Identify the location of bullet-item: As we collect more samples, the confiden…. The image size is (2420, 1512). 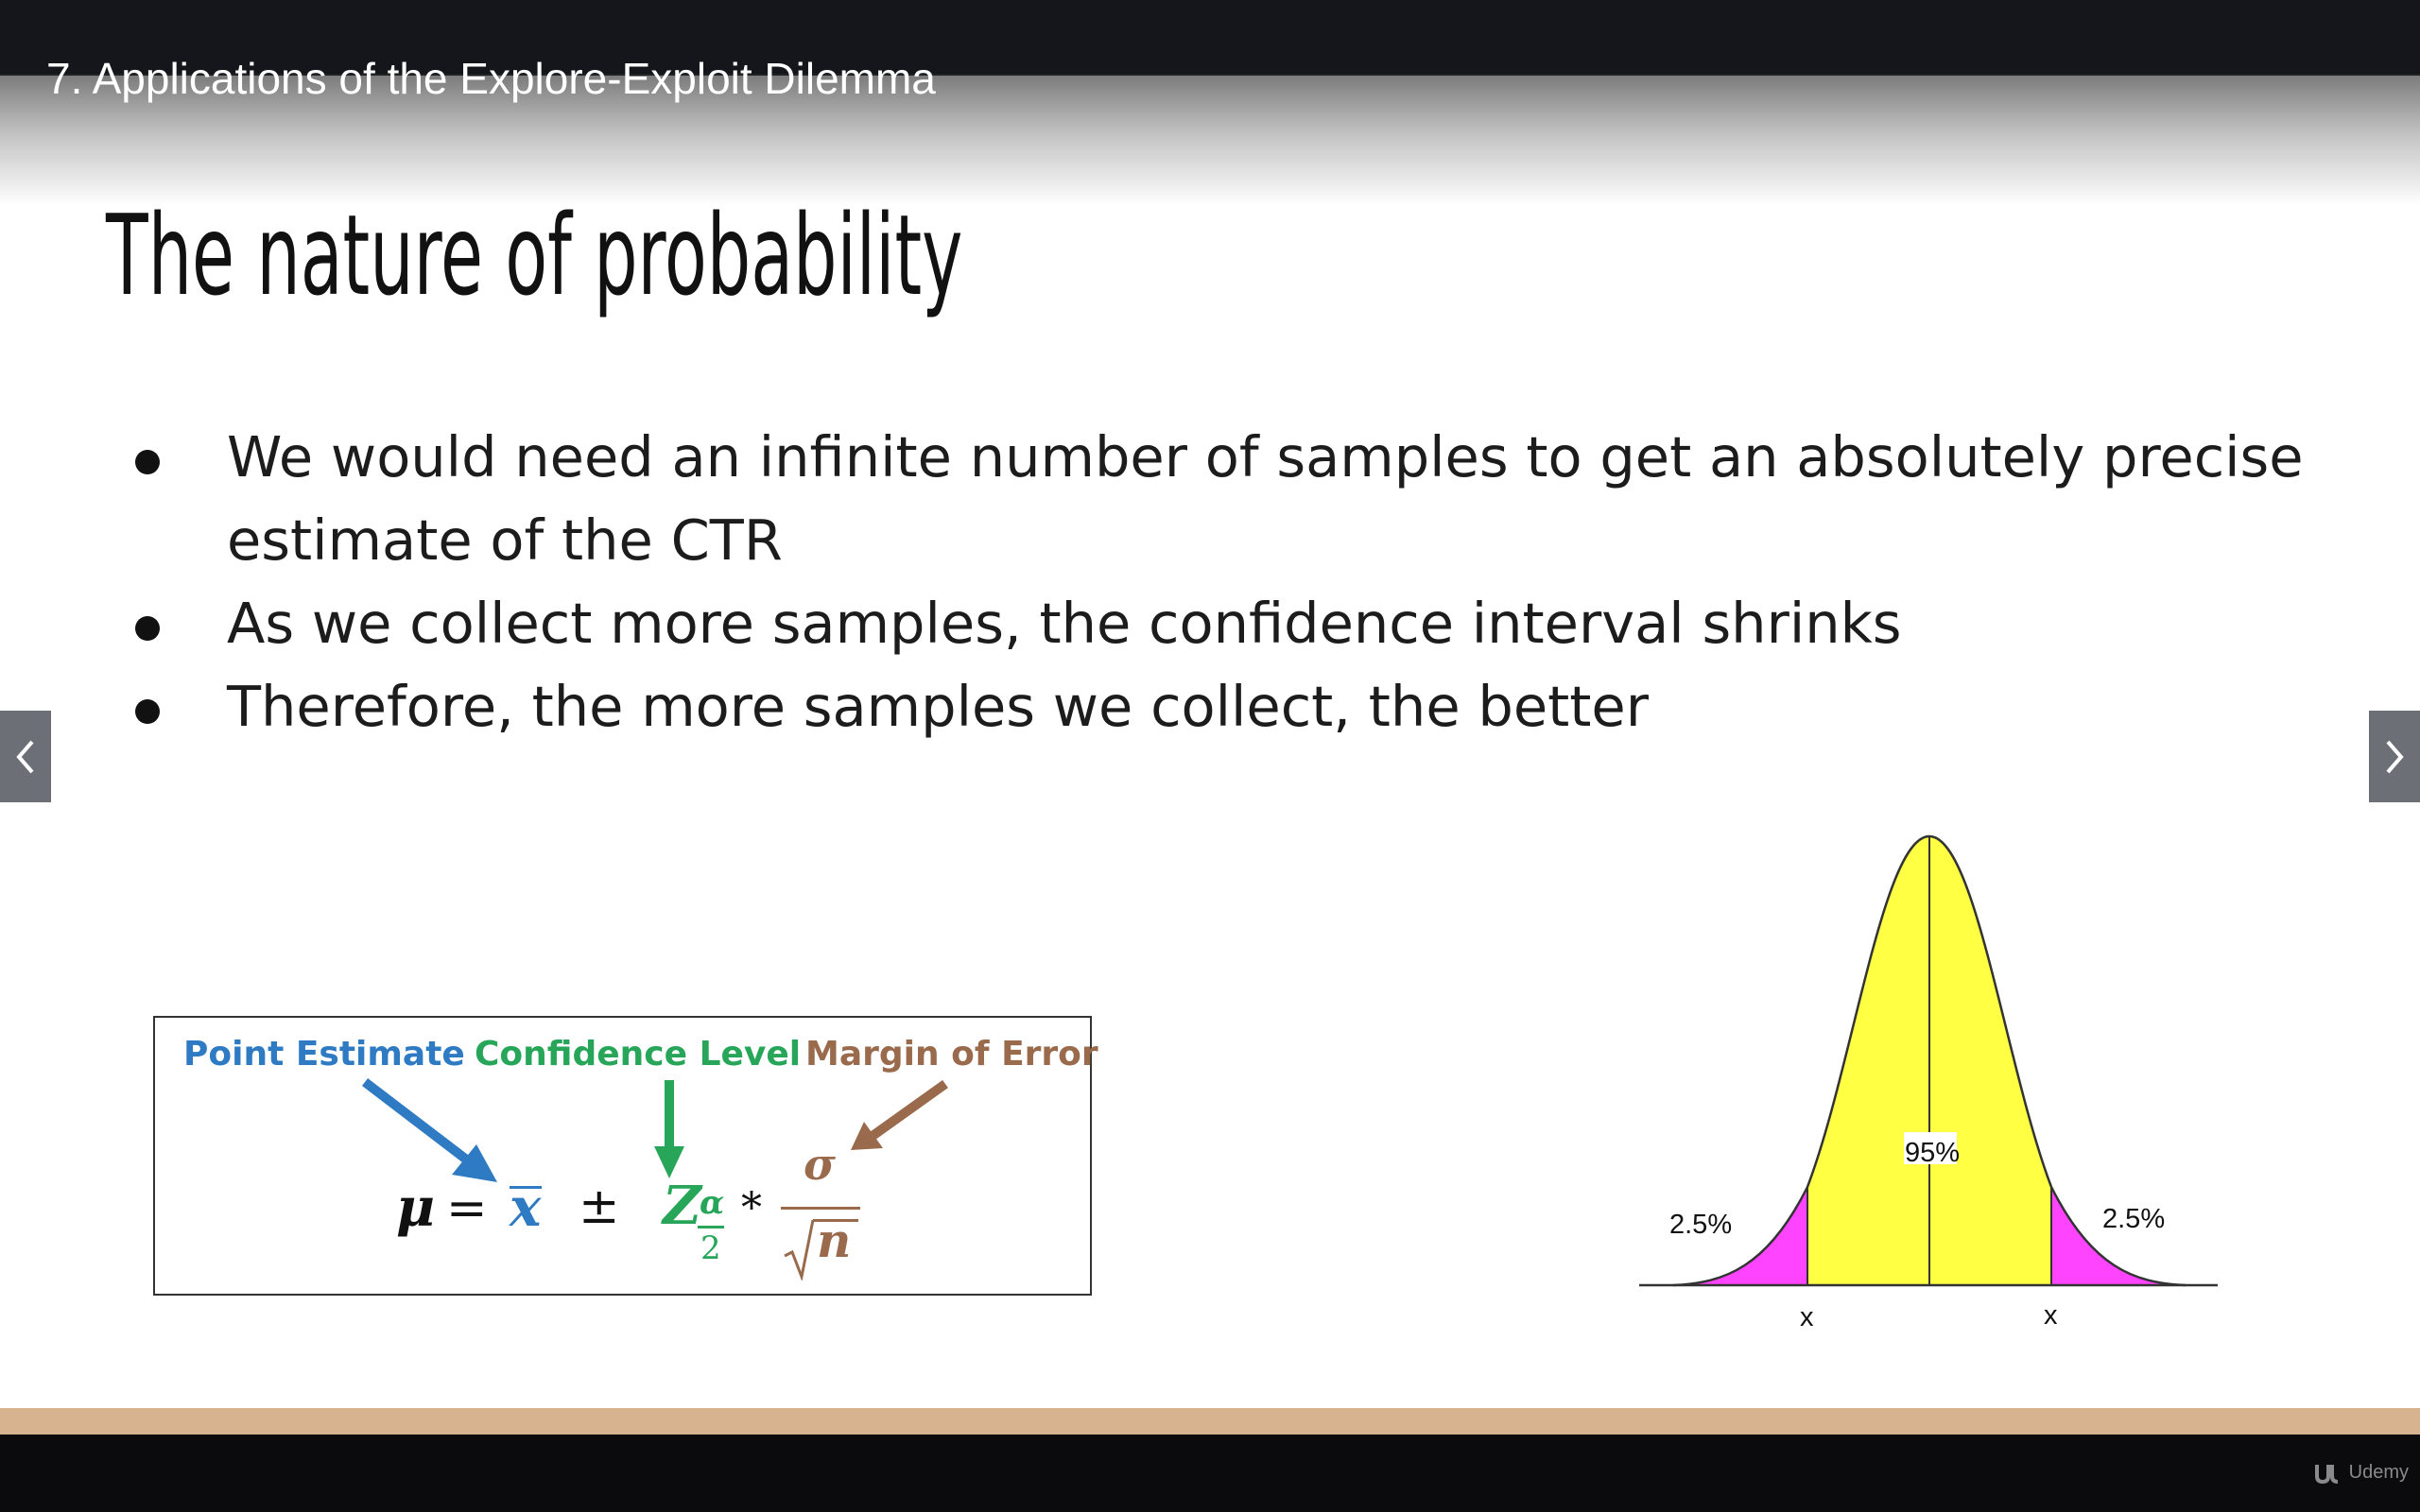
(1248, 623).